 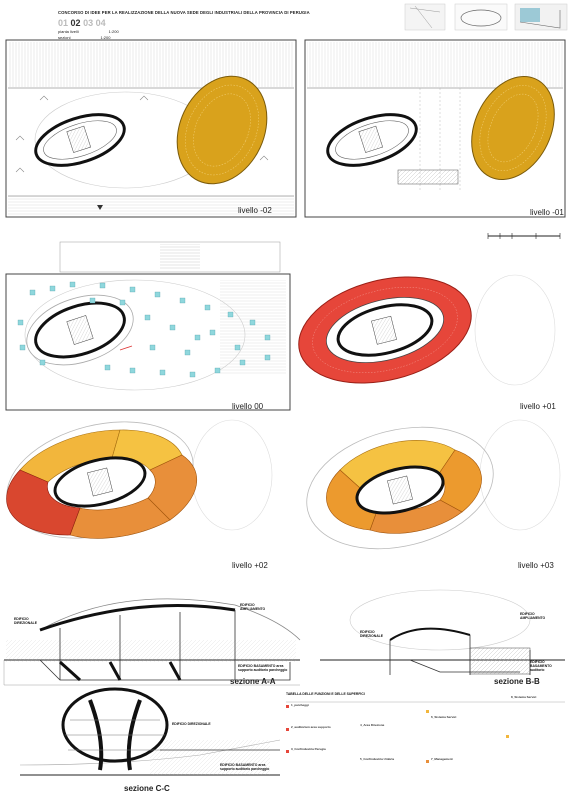 I want to click on board-number-4: 04, so click(x=100, y=23).